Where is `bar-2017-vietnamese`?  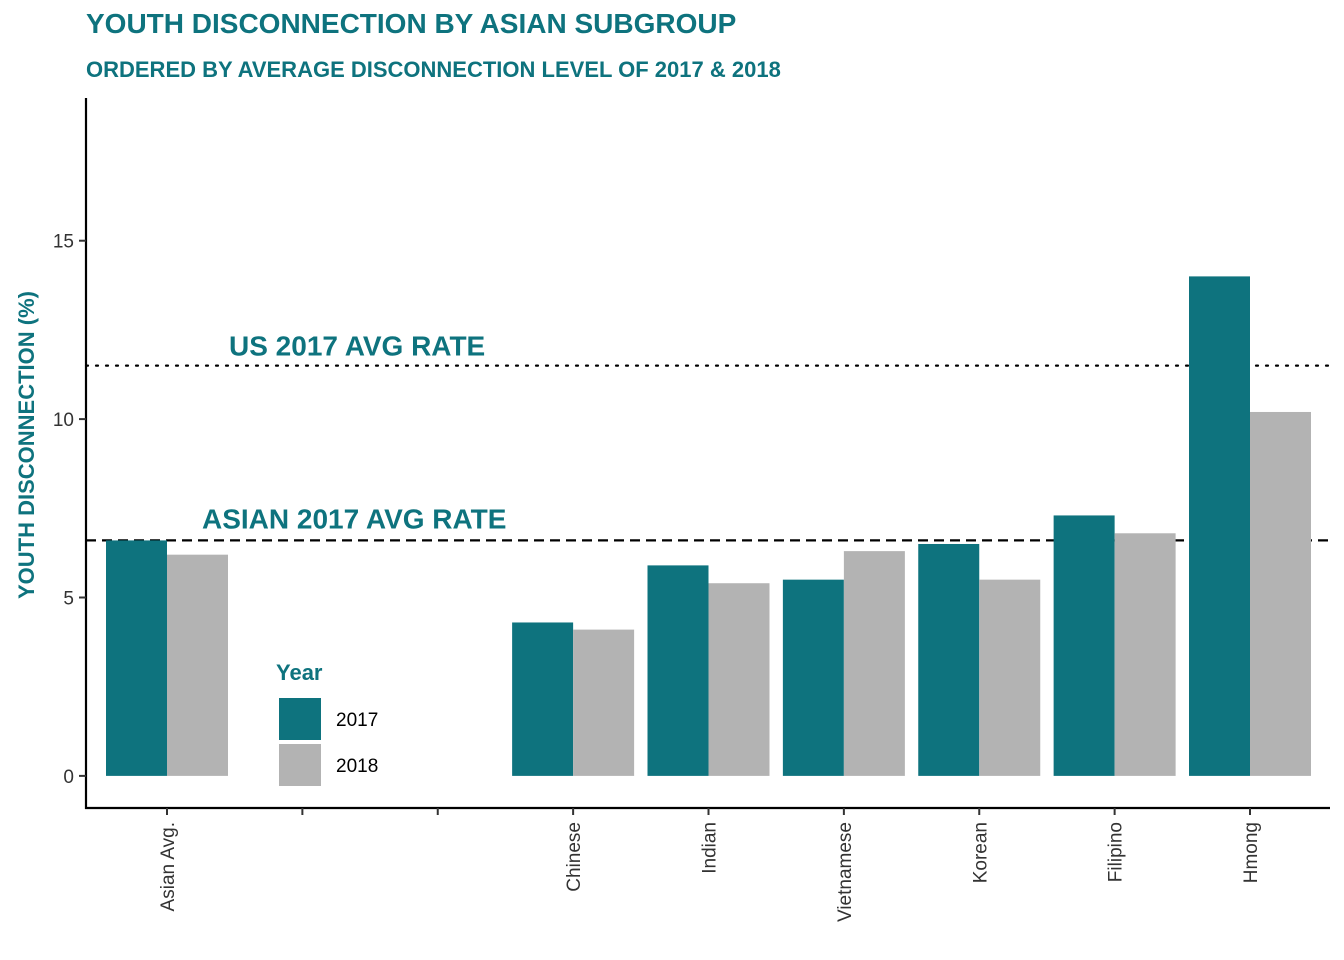 bar-2017-vietnamese is located at coordinates (813, 677).